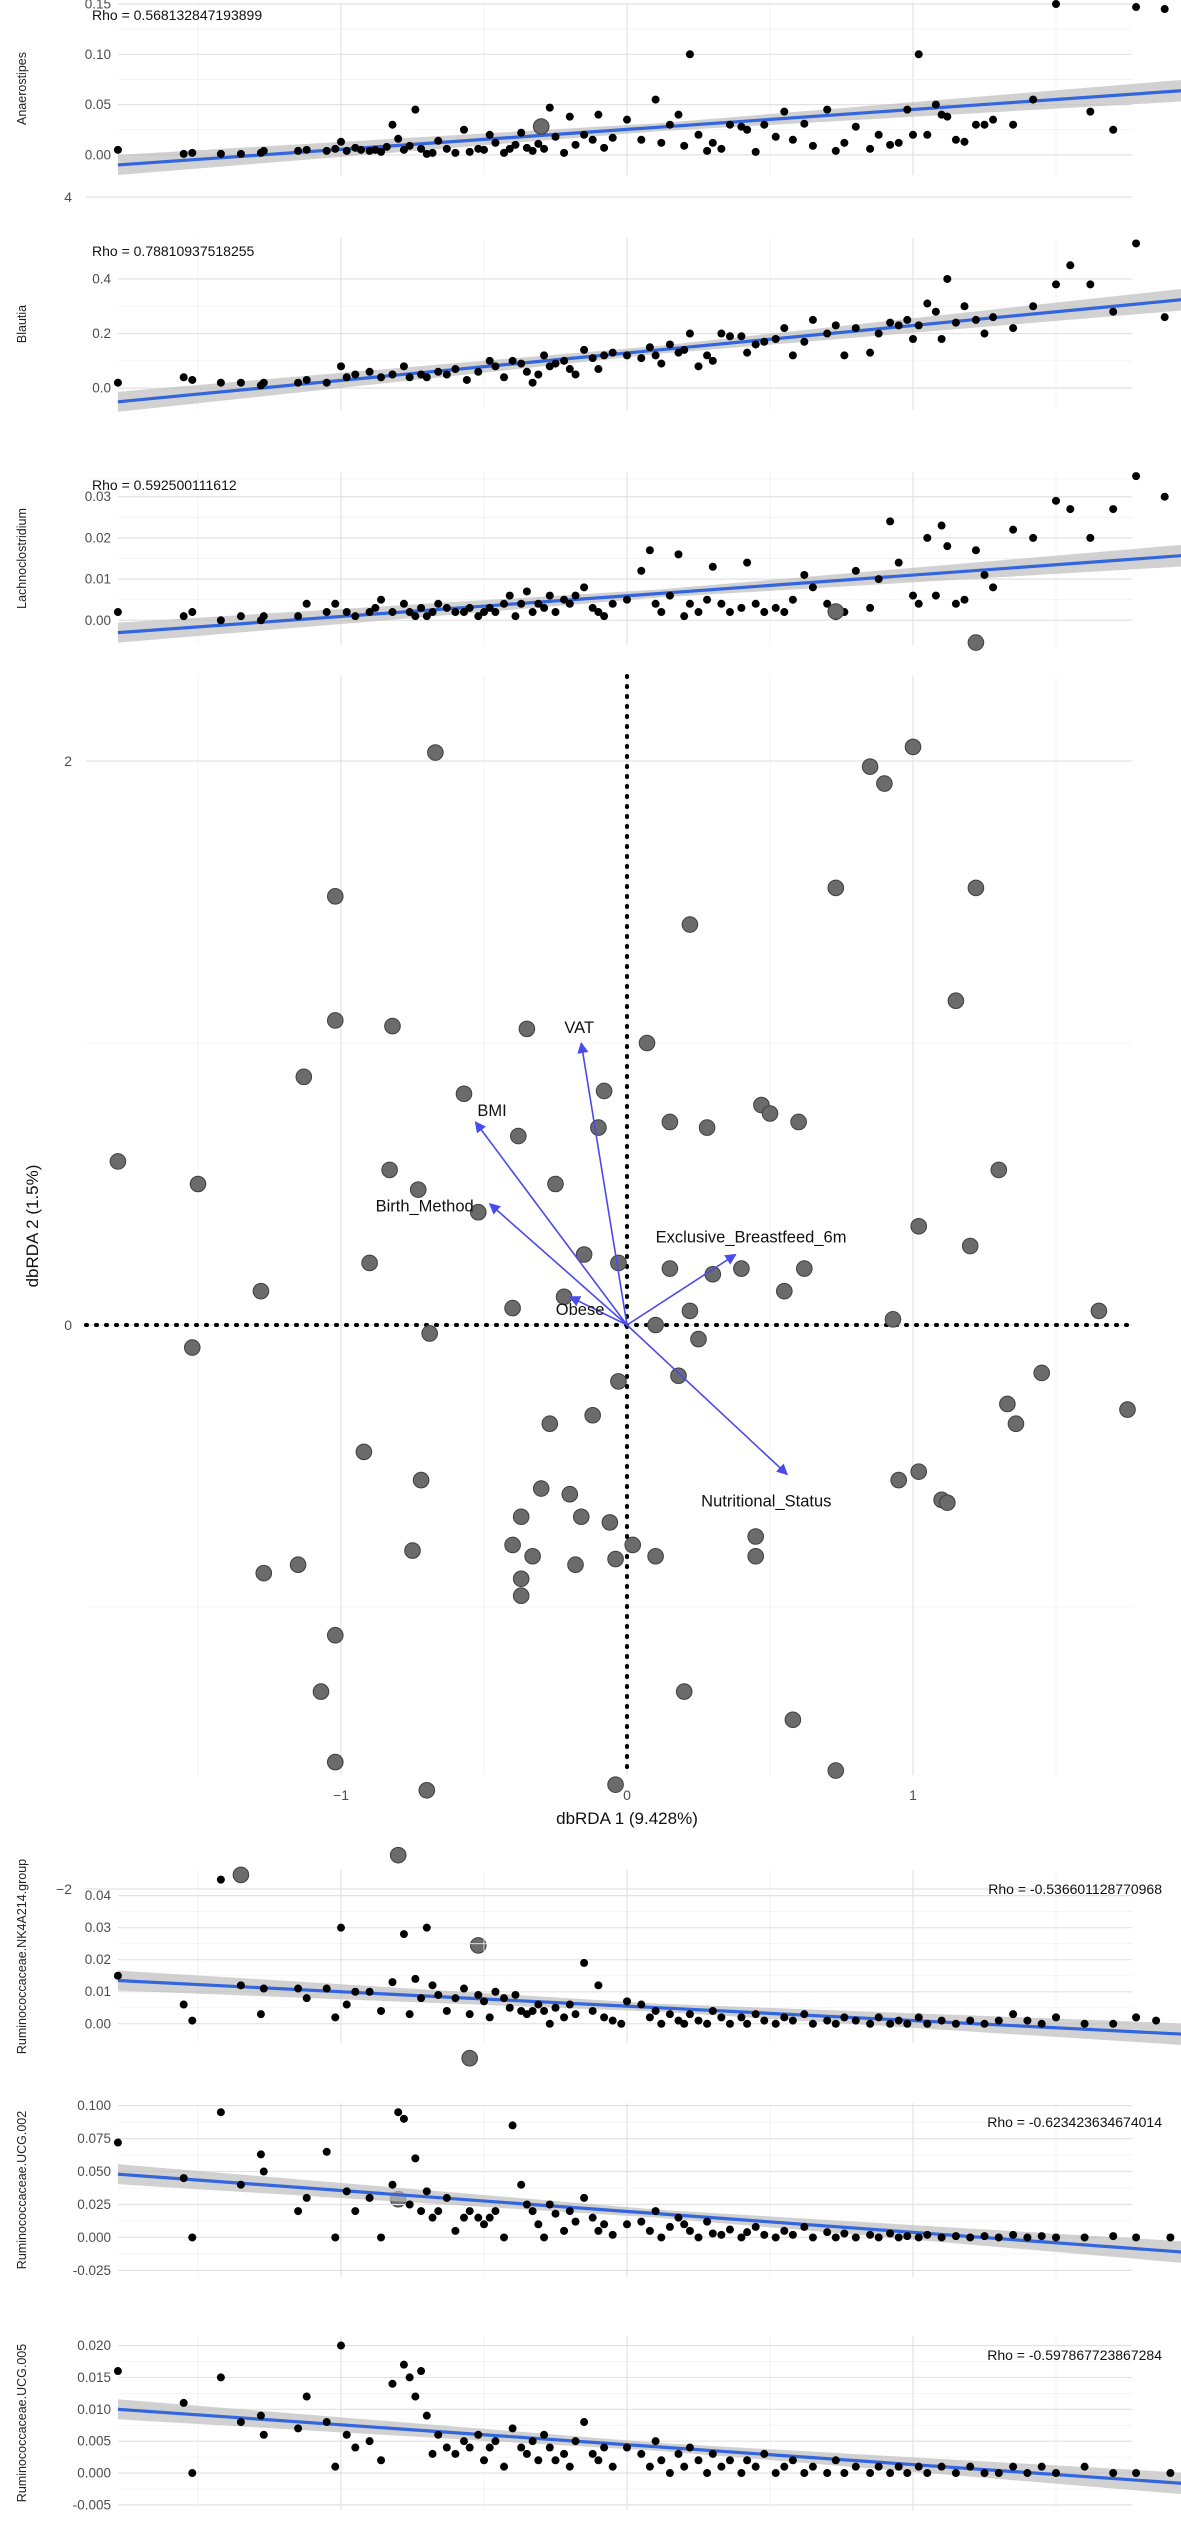 The height and width of the screenshot is (2532, 1181). I want to click on y-tick-label: 2, so click(68, 761).